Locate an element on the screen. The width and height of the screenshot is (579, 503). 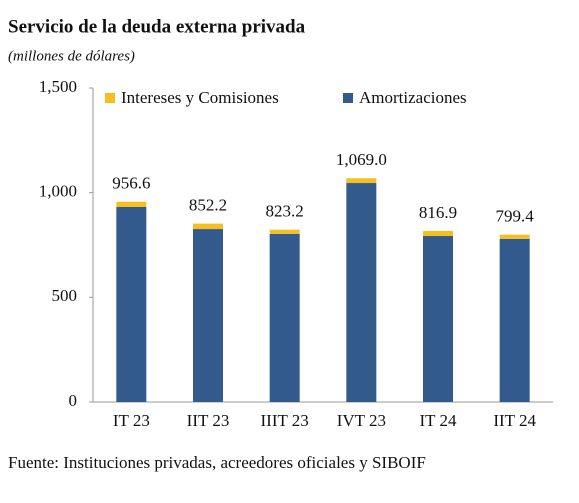
total-label: 823.2 is located at coordinates (285, 211).